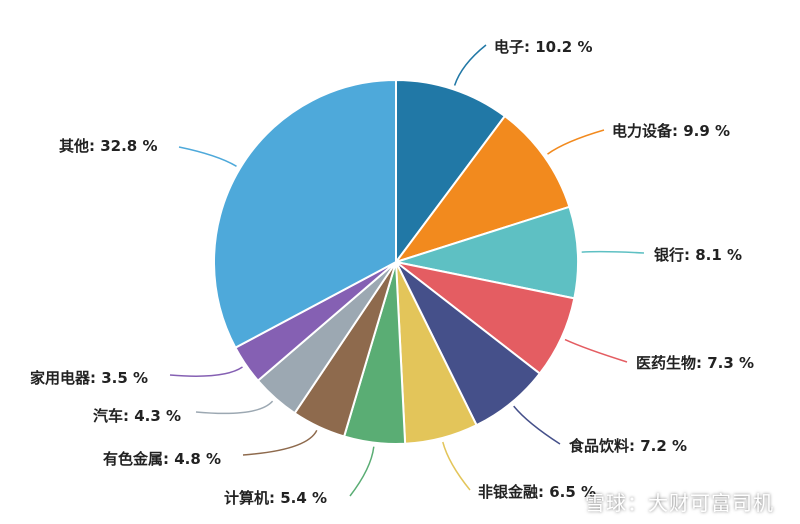 The image size is (800, 524). Describe the element at coordinates (628, 446) in the screenshot. I see `slice-label-4: 食品饮料: 7.2 %` at that location.